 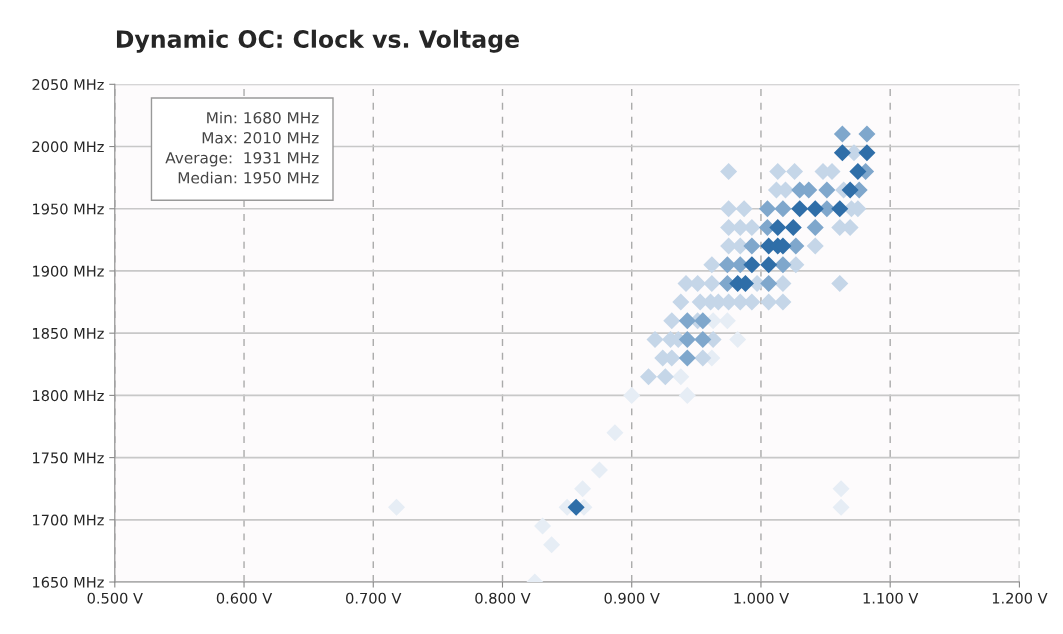 What do you see at coordinates (244, 598) in the screenshot?
I see `x-tick-label: 0.600 V` at bounding box center [244, 598].